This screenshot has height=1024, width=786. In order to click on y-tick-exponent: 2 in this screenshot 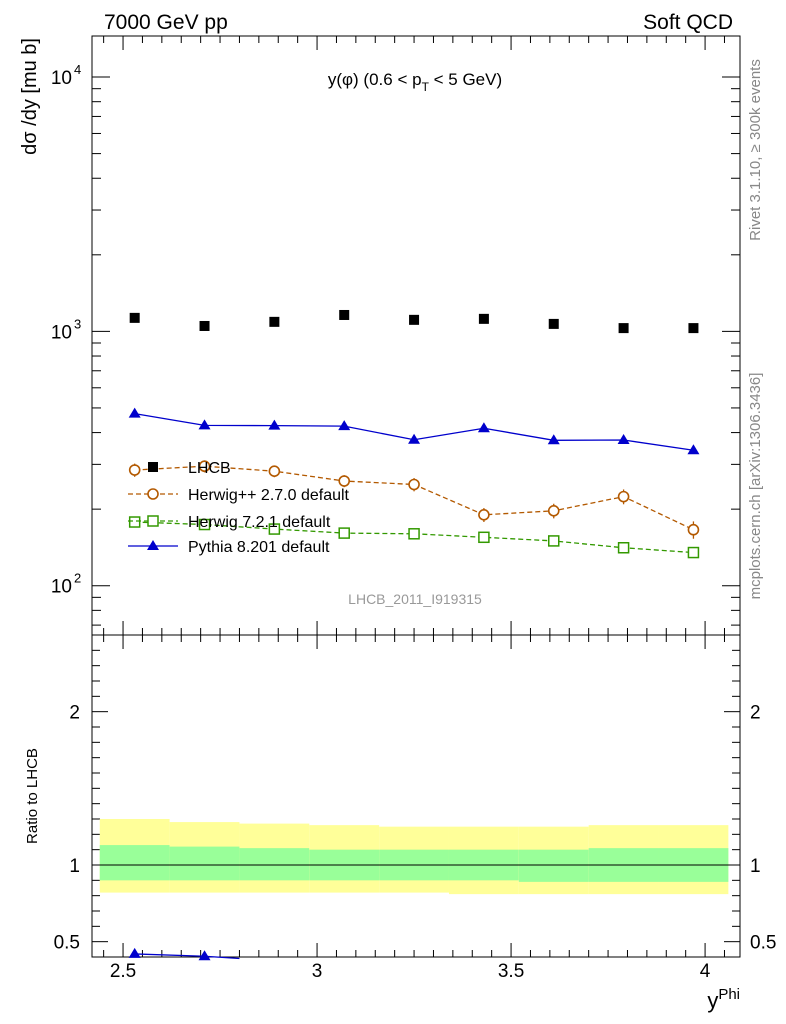, I will do `click(77, 578)`.